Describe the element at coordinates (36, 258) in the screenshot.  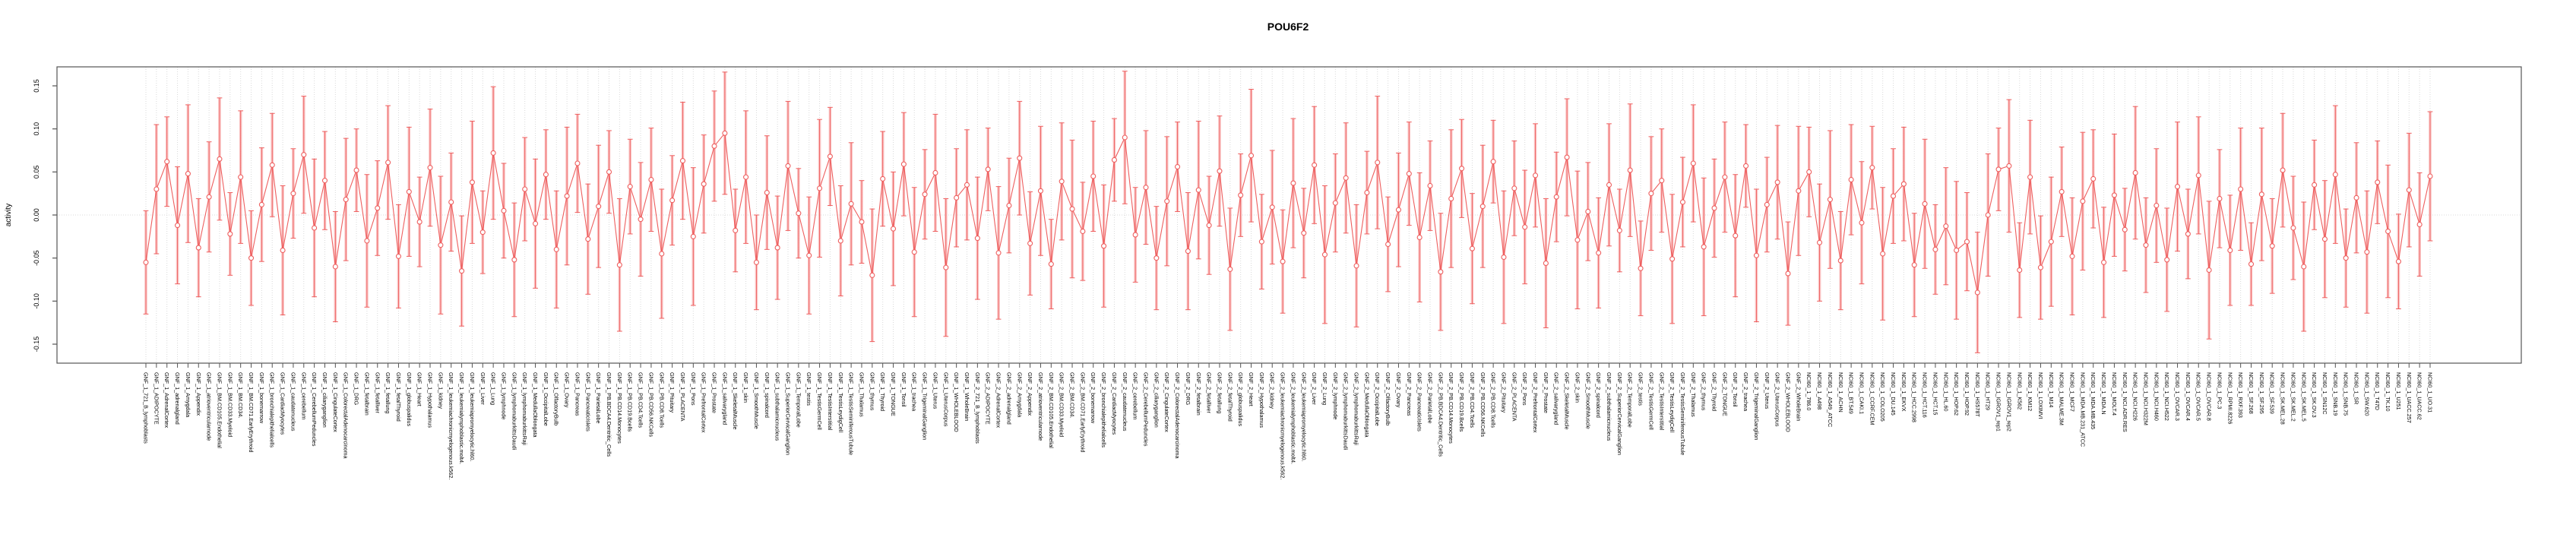
I see `y-tick-label: -0.05` at that location.